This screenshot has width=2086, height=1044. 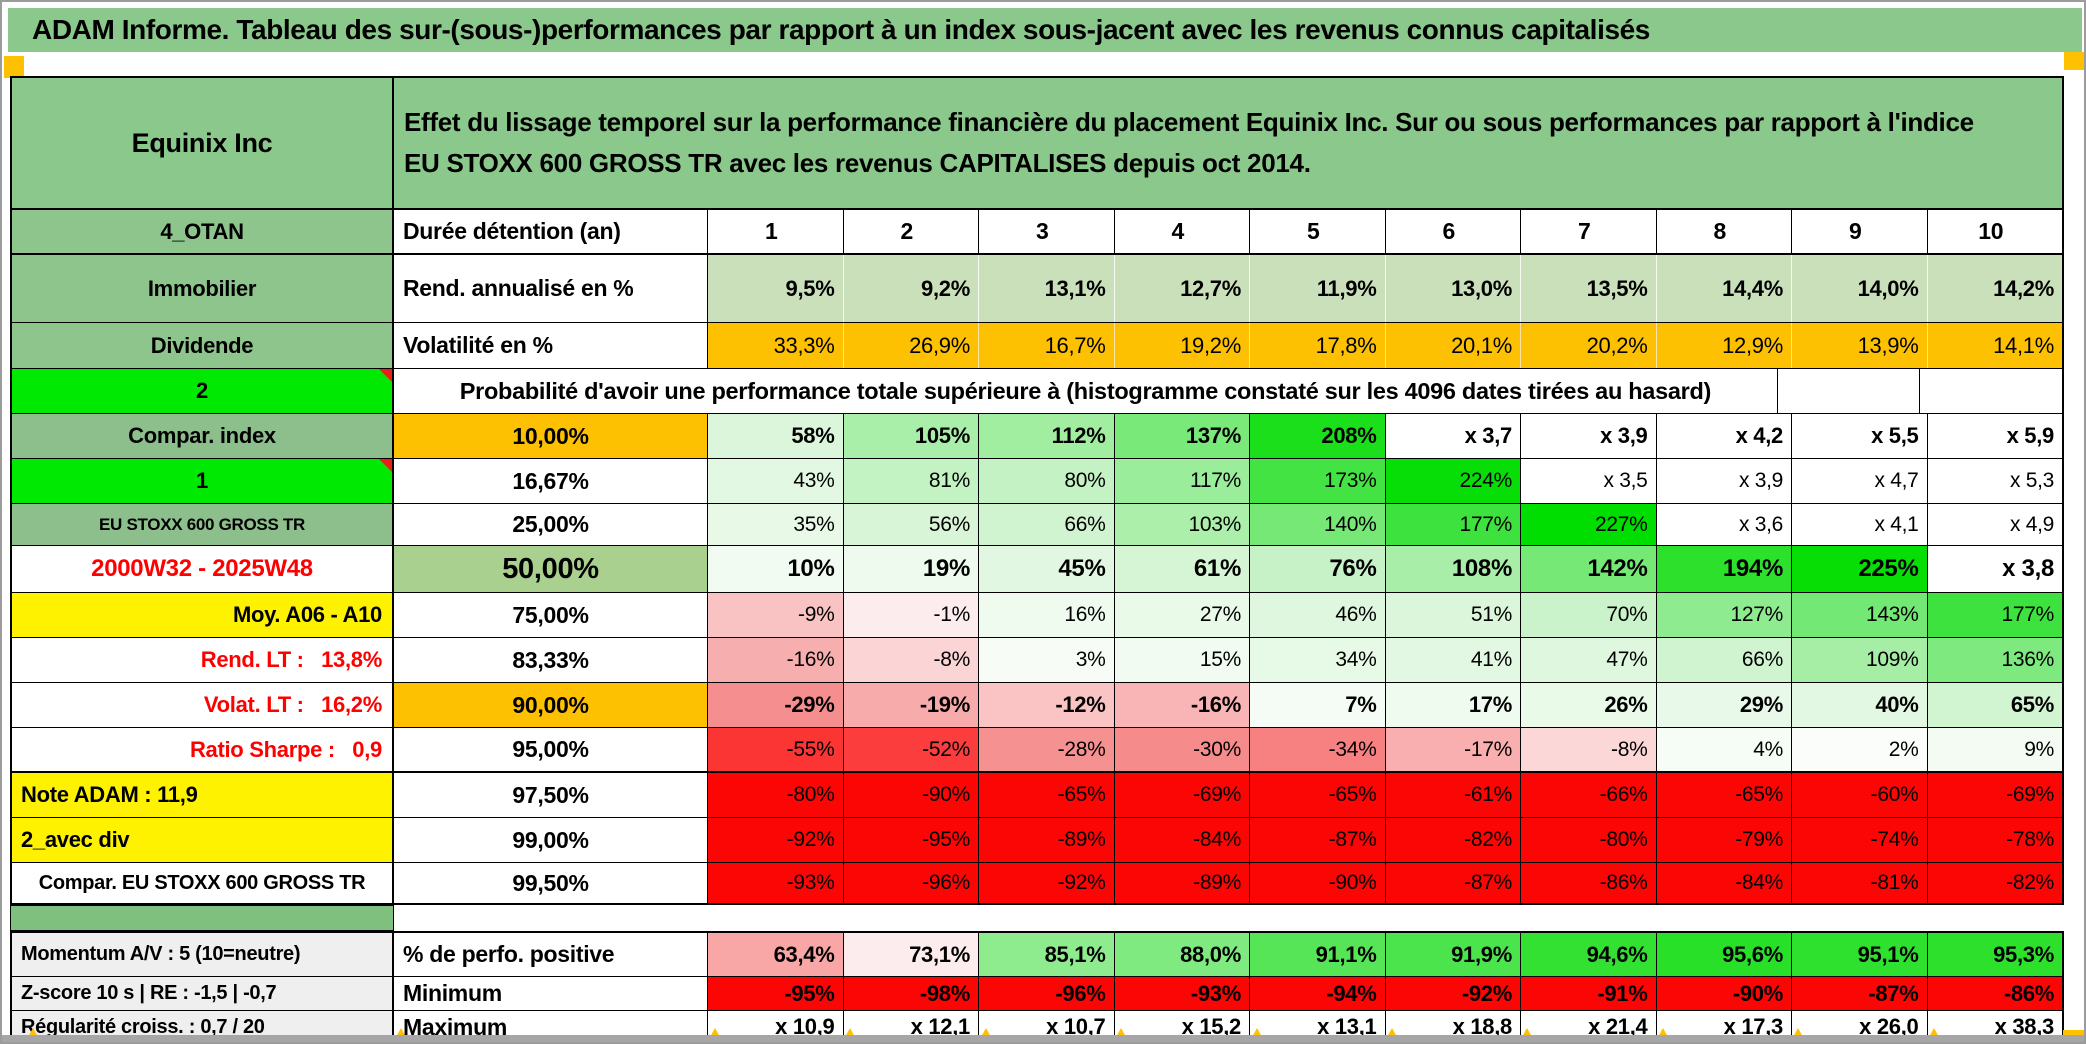 What do you see at coordinates (1181, 993) in the screenshot?
I see `value-cell: -93%` at bounding box center [1181, 993].